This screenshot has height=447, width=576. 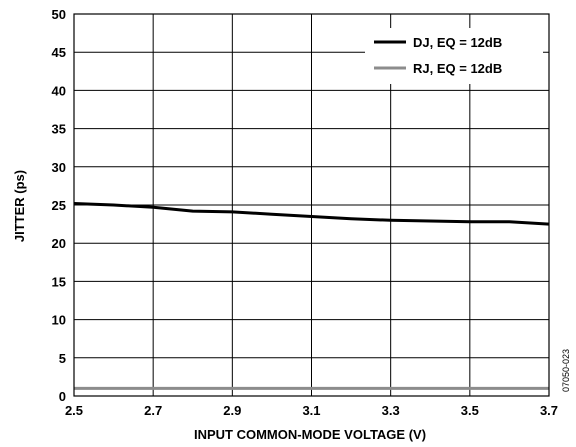 What do you see at coordinates (153, 410) in the screenshot?
I see `x-tick-label: 2.7` at bounding box center [153, 410].